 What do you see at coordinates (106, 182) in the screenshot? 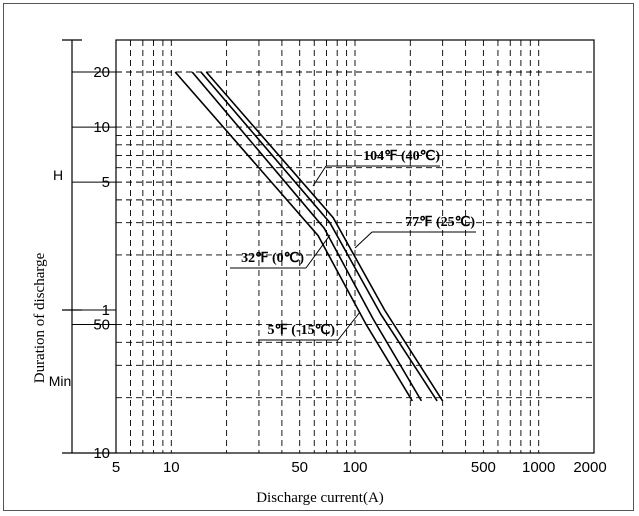
I see `y-tick-label: 5` at bounding box center [106, 182].